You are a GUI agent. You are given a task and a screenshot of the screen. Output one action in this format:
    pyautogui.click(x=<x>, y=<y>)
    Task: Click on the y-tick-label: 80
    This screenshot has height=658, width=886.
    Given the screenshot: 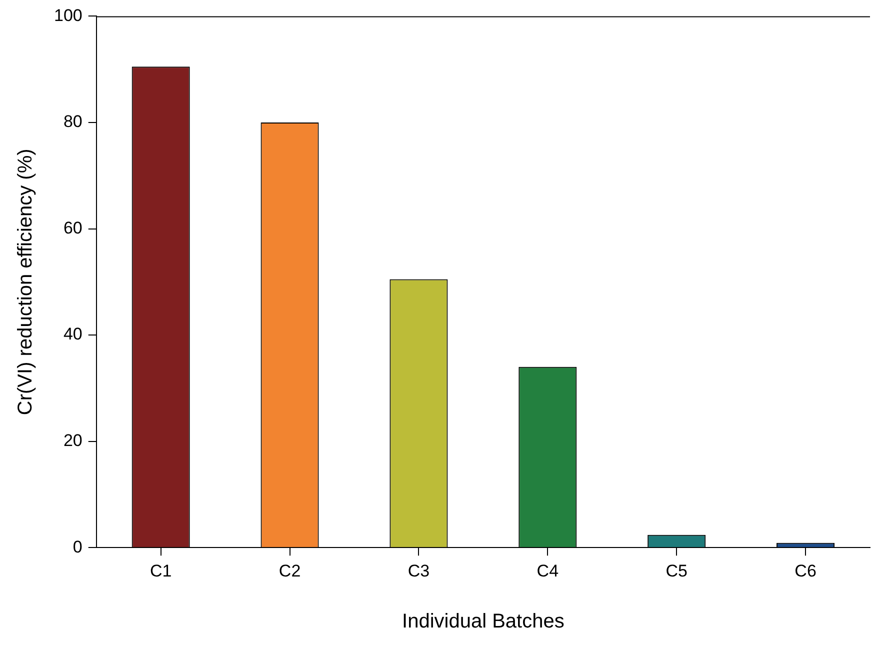 What is the action you would take?
    pyautogui.click(x=72, y=122)
    